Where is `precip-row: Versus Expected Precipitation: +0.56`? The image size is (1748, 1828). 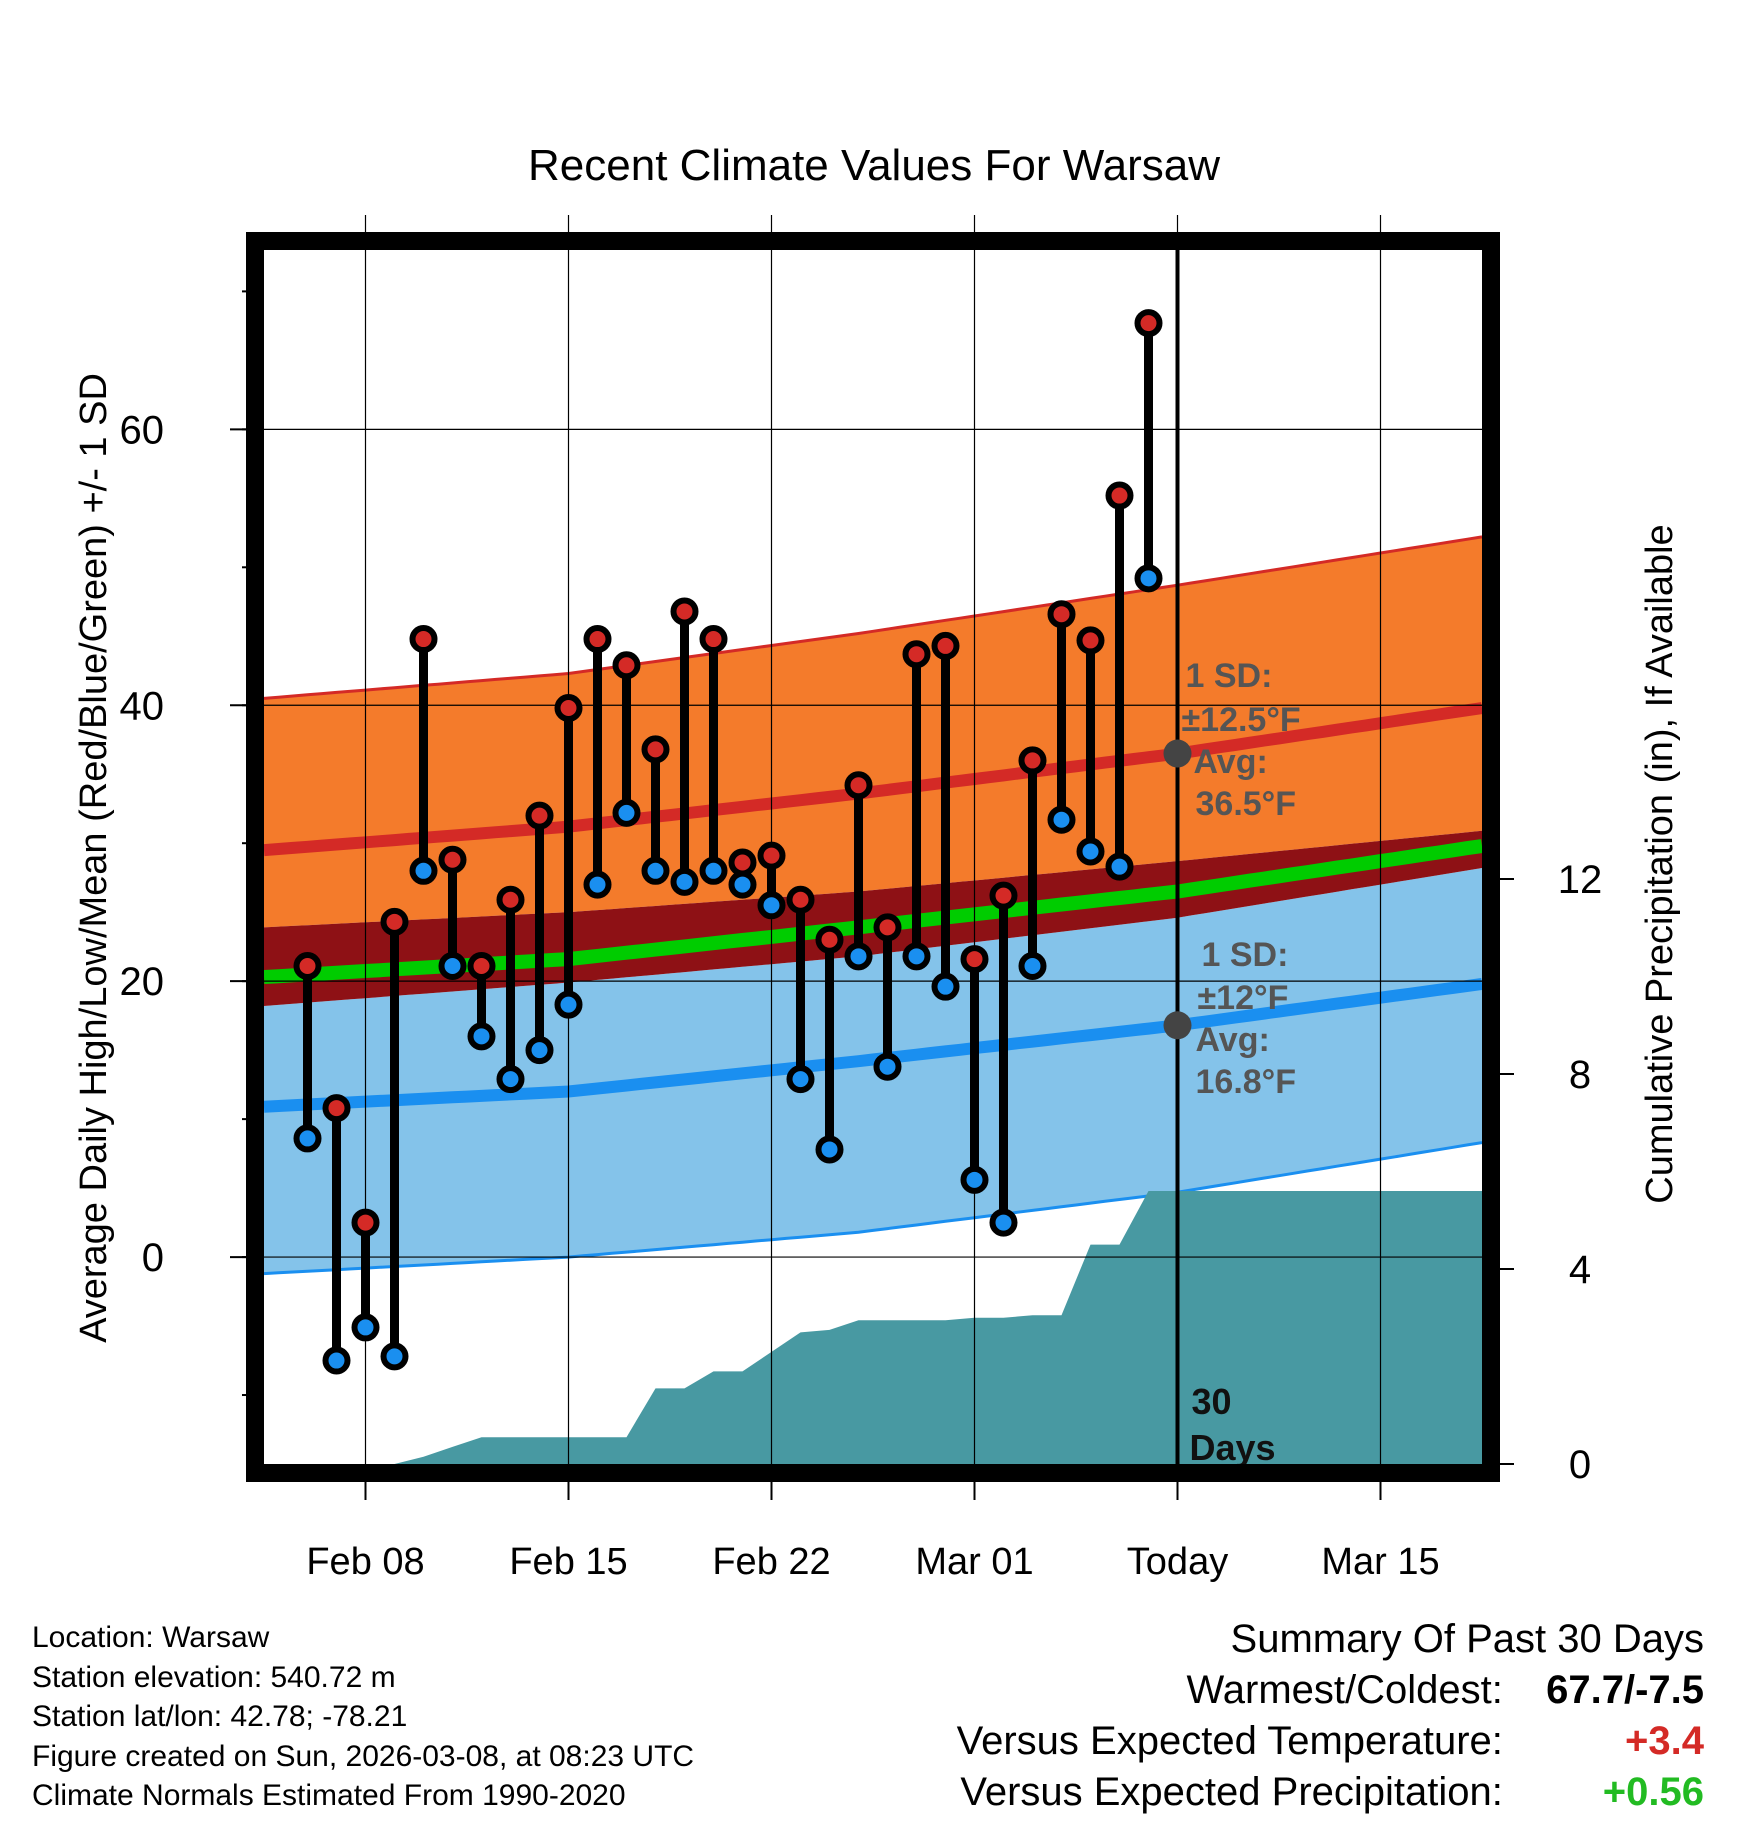 precip-row: Versus Expected Precipitation: +0.56 is located at coordinates (1330, 1792).